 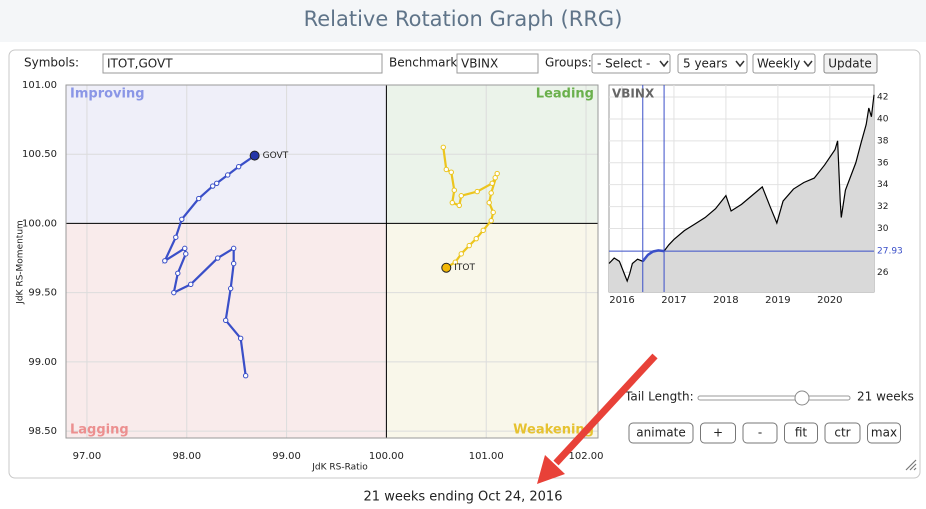 What do you see at coordinates (621, 300) in the screenshot?
I see `x-tick-label: 2016` at bounding box center [621, 300].